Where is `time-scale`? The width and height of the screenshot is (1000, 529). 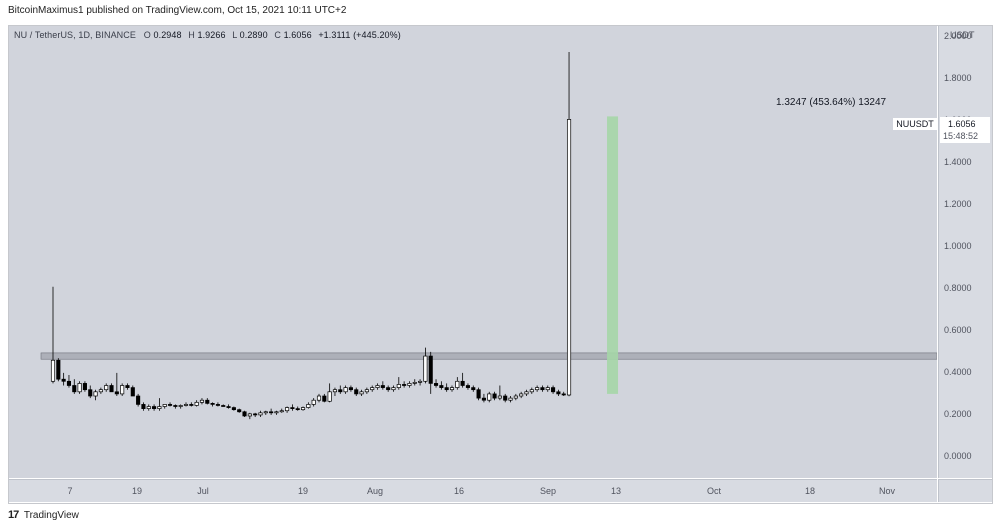
time-scale is located at coordinates (473, 490).